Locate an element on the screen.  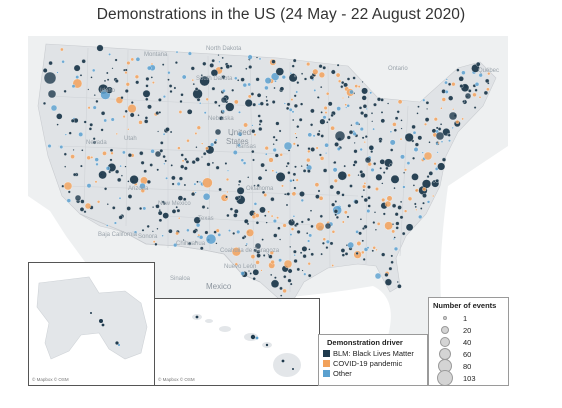
label-ontario: Ontario is located at coordinates (398, 69).